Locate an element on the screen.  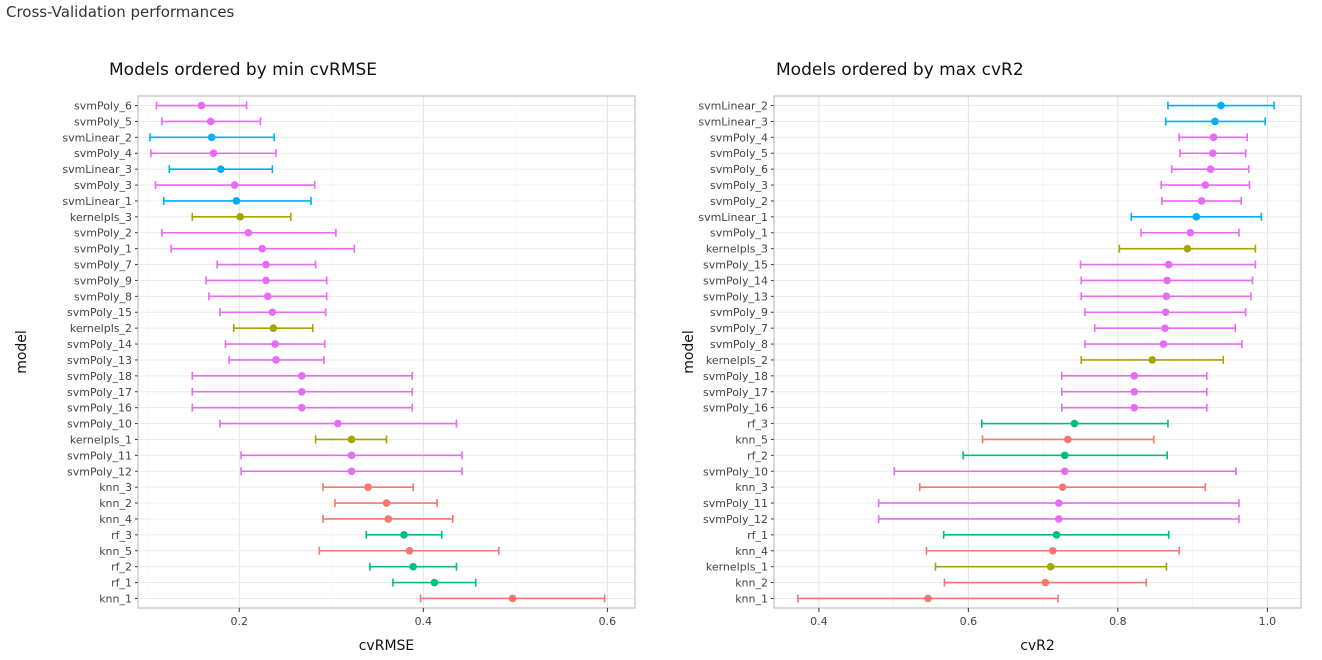
y-tick-label: kernelpls_2 is located at coordinates (737, 360).